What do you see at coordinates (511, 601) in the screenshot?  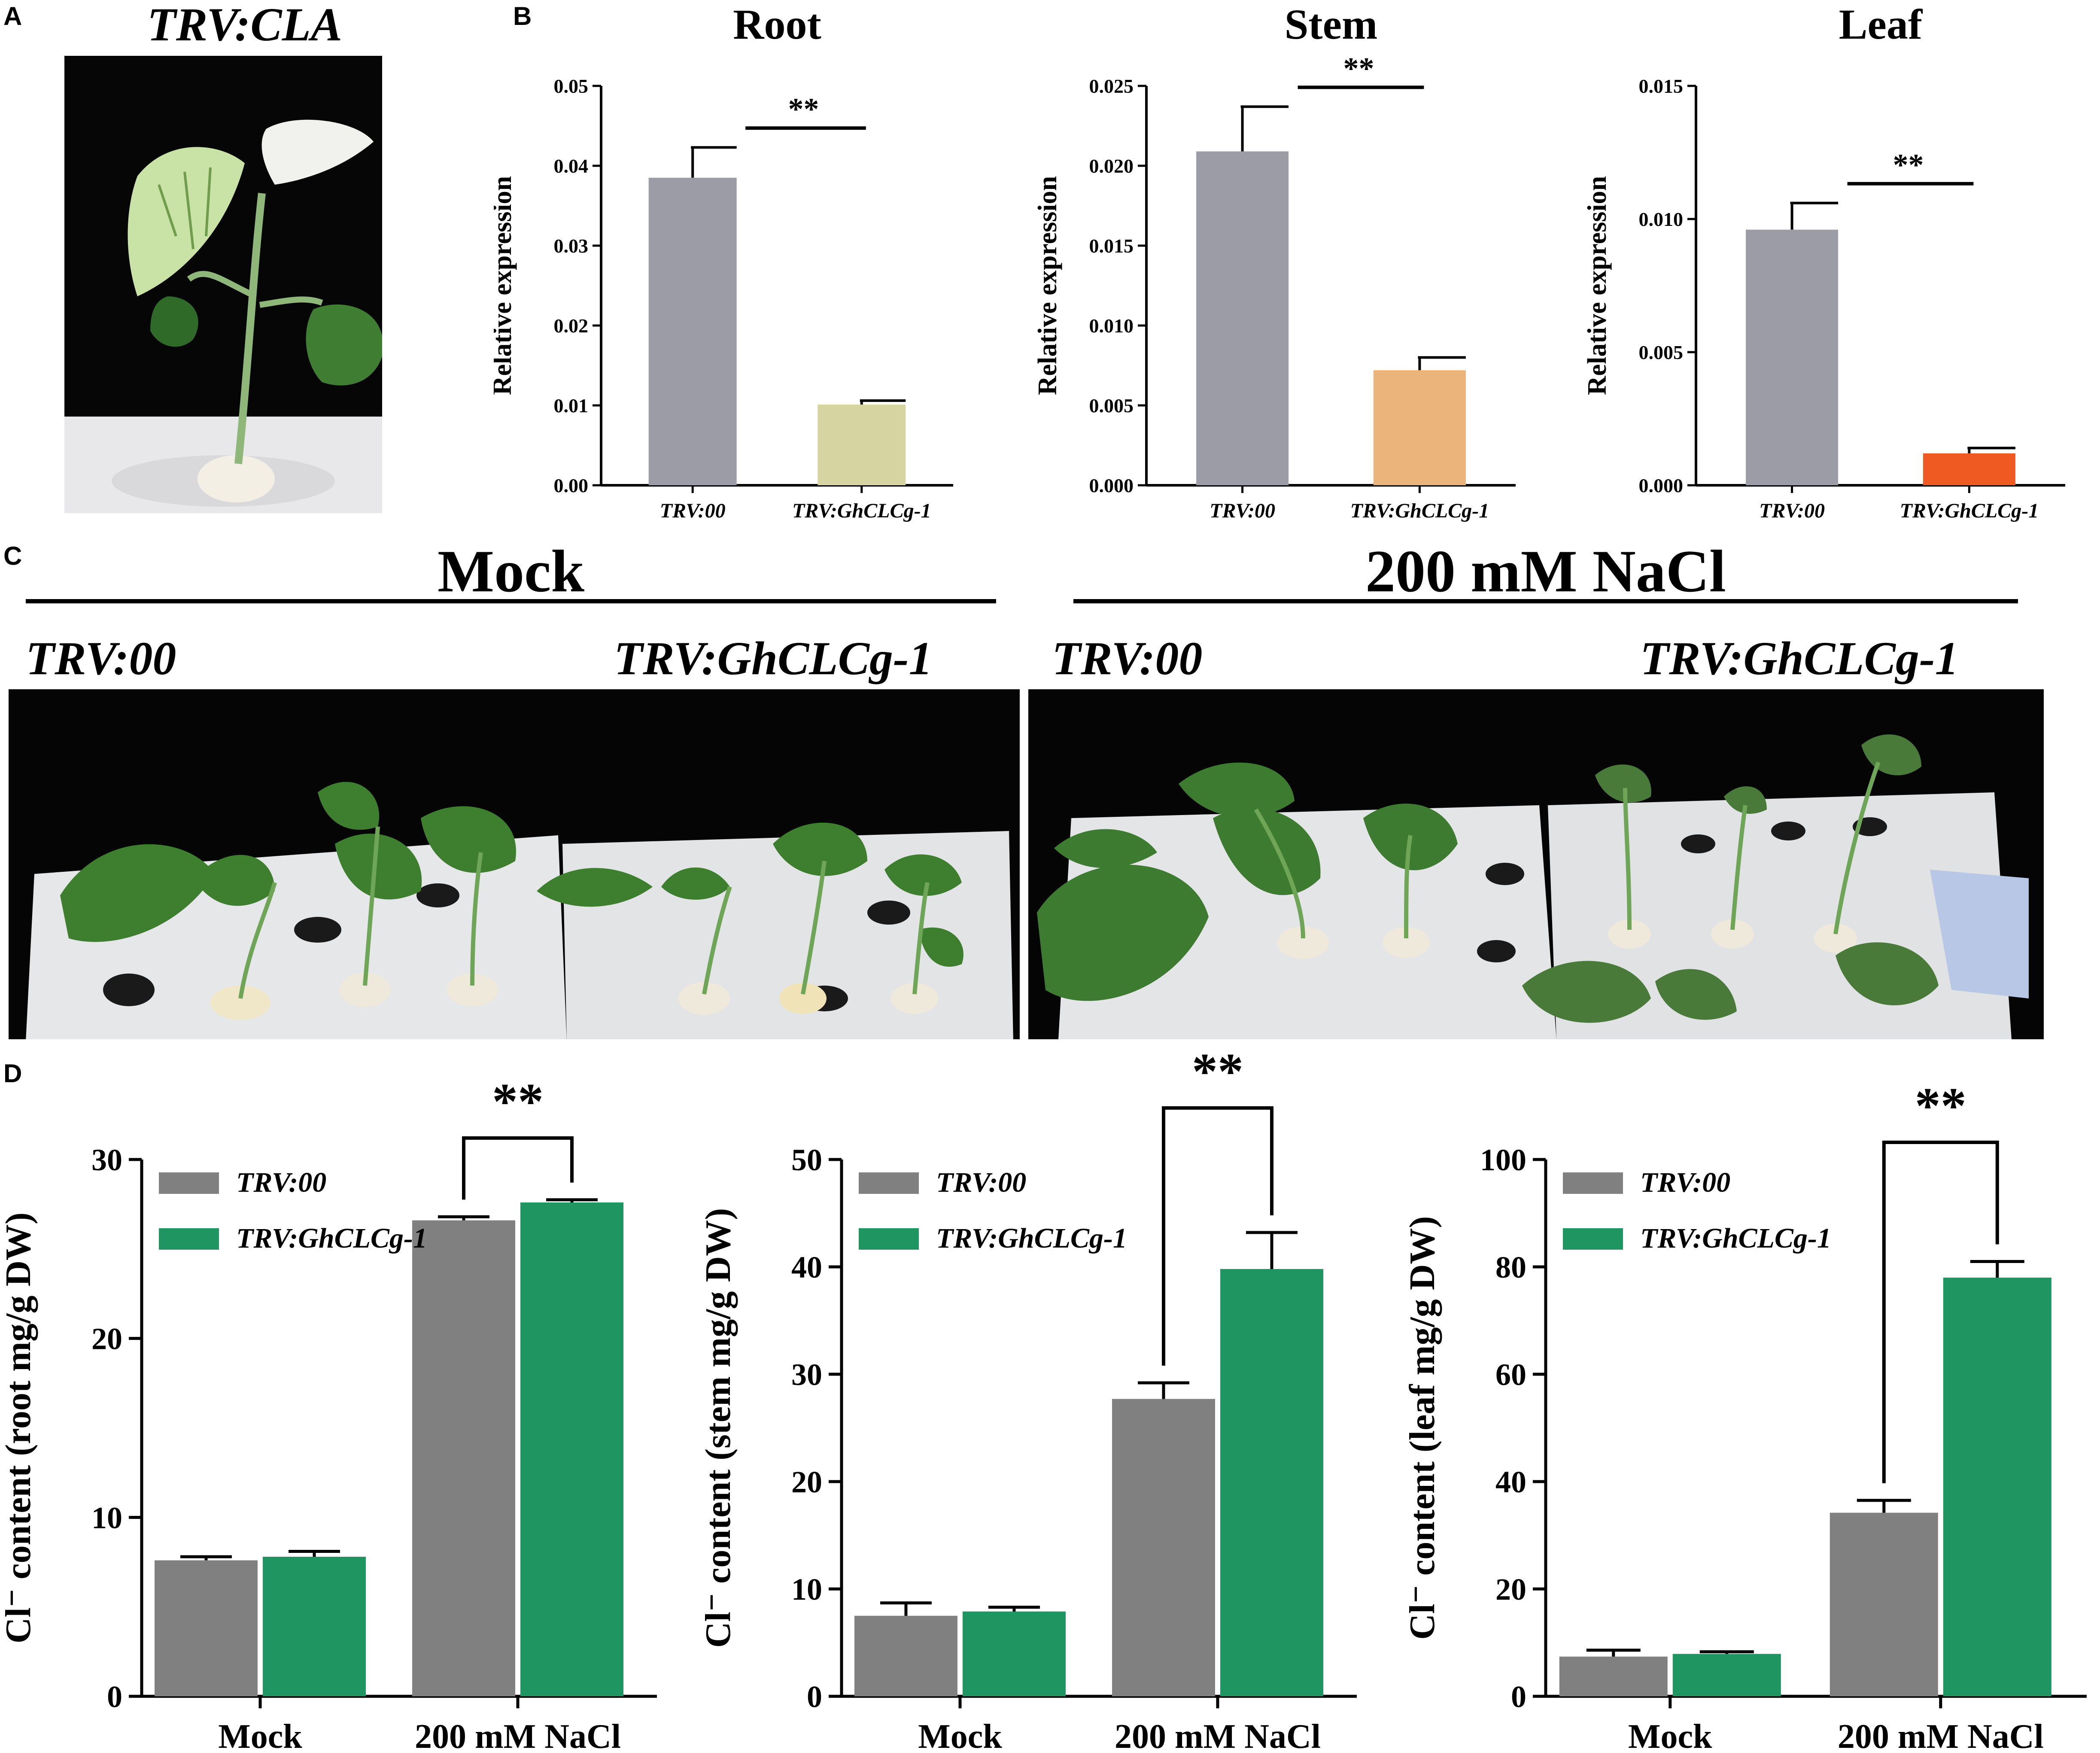 I see `group-line-mock` at bounding box center [511, 601].